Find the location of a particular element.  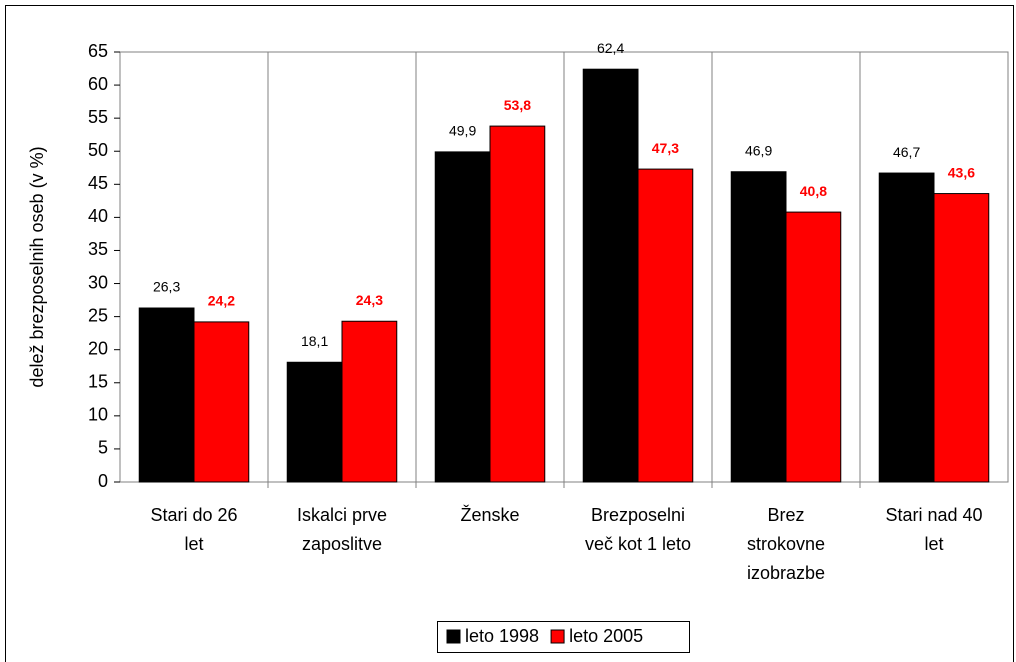

data-label: 26,3 is located at coordinates (166, 287).